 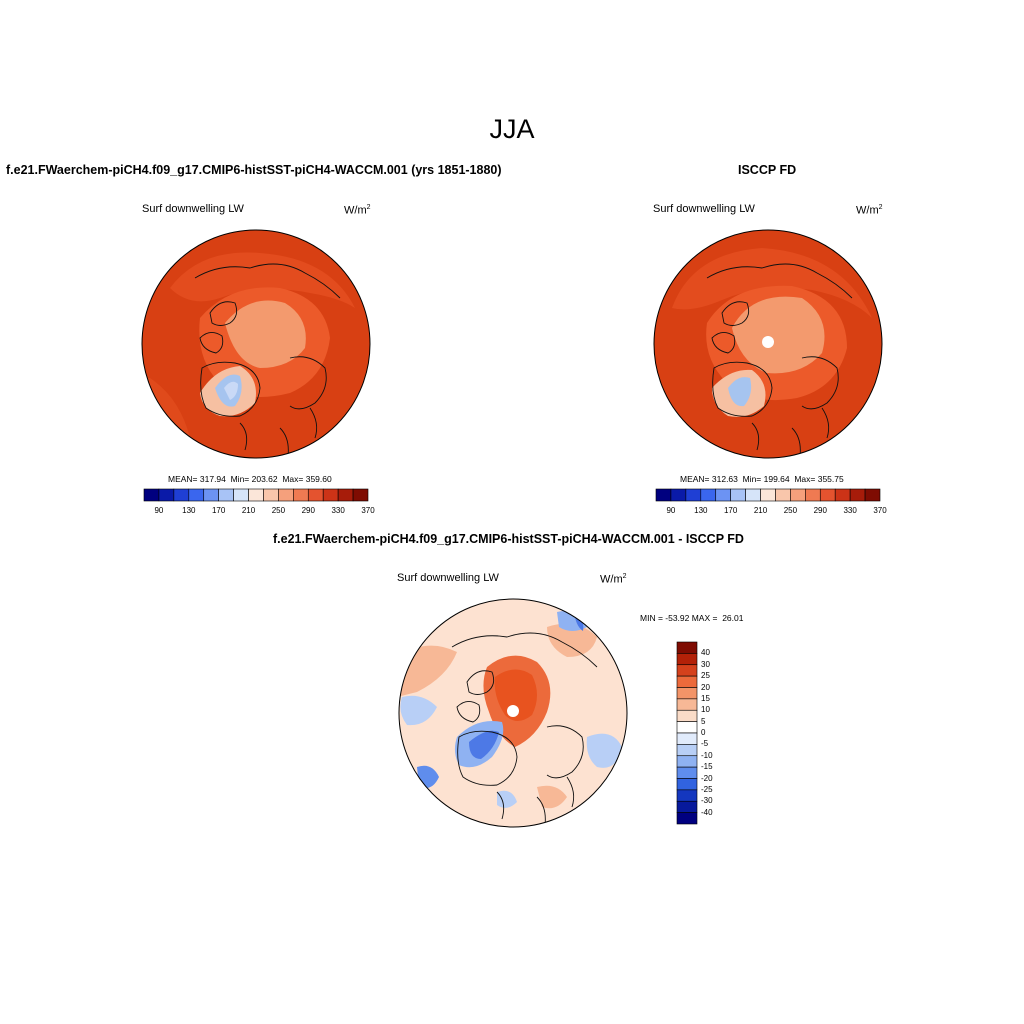 What do you see at coordinates (448, 578) in the screenshot?
I see `diff-variable-label: Surf downwelling LW` at bounding box center [448, 578].